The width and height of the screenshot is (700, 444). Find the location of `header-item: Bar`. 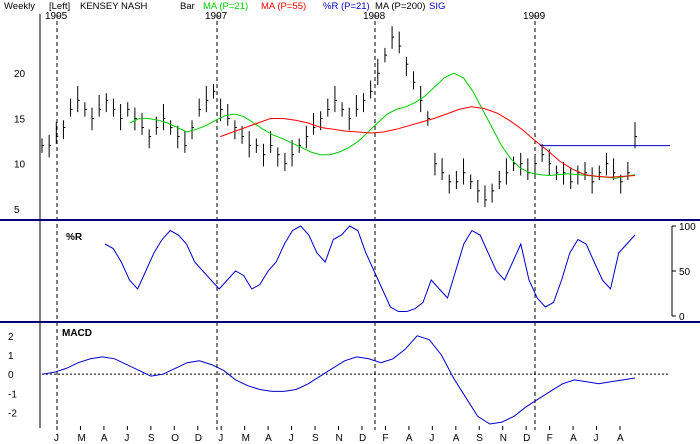

header-item: Bar is located at coordinates (187, 6).